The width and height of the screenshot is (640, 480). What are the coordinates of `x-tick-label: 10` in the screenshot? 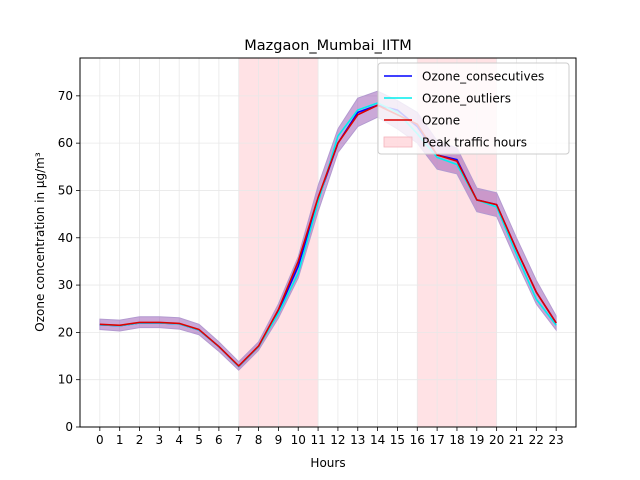 It's located at (298, 440).